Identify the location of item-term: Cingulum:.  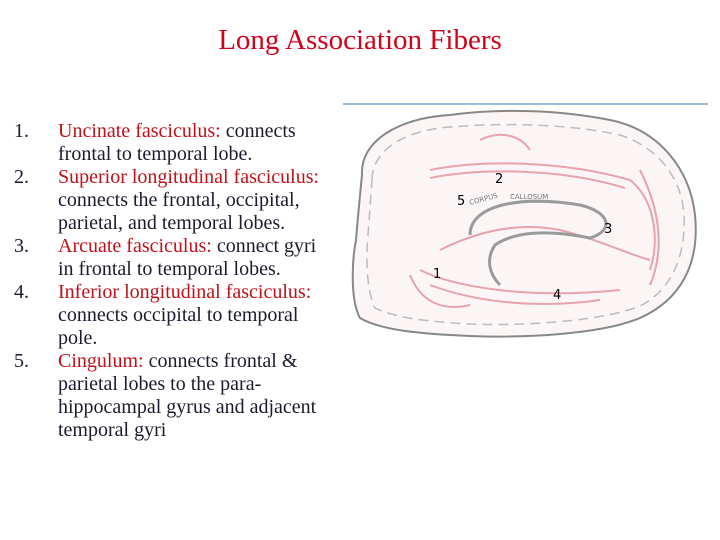
(101, 361).